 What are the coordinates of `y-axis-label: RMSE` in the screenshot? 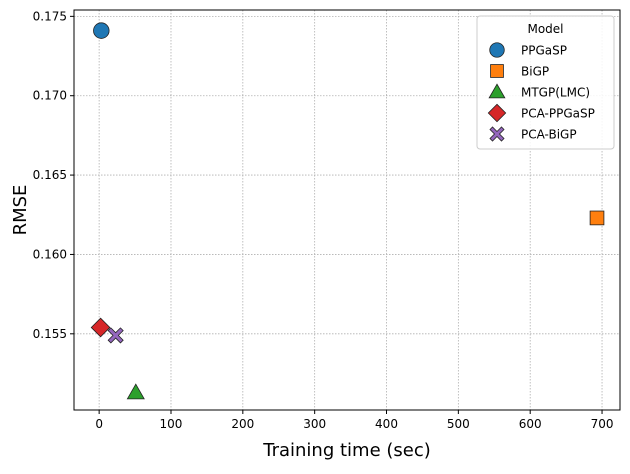 It's located at (20, 210).